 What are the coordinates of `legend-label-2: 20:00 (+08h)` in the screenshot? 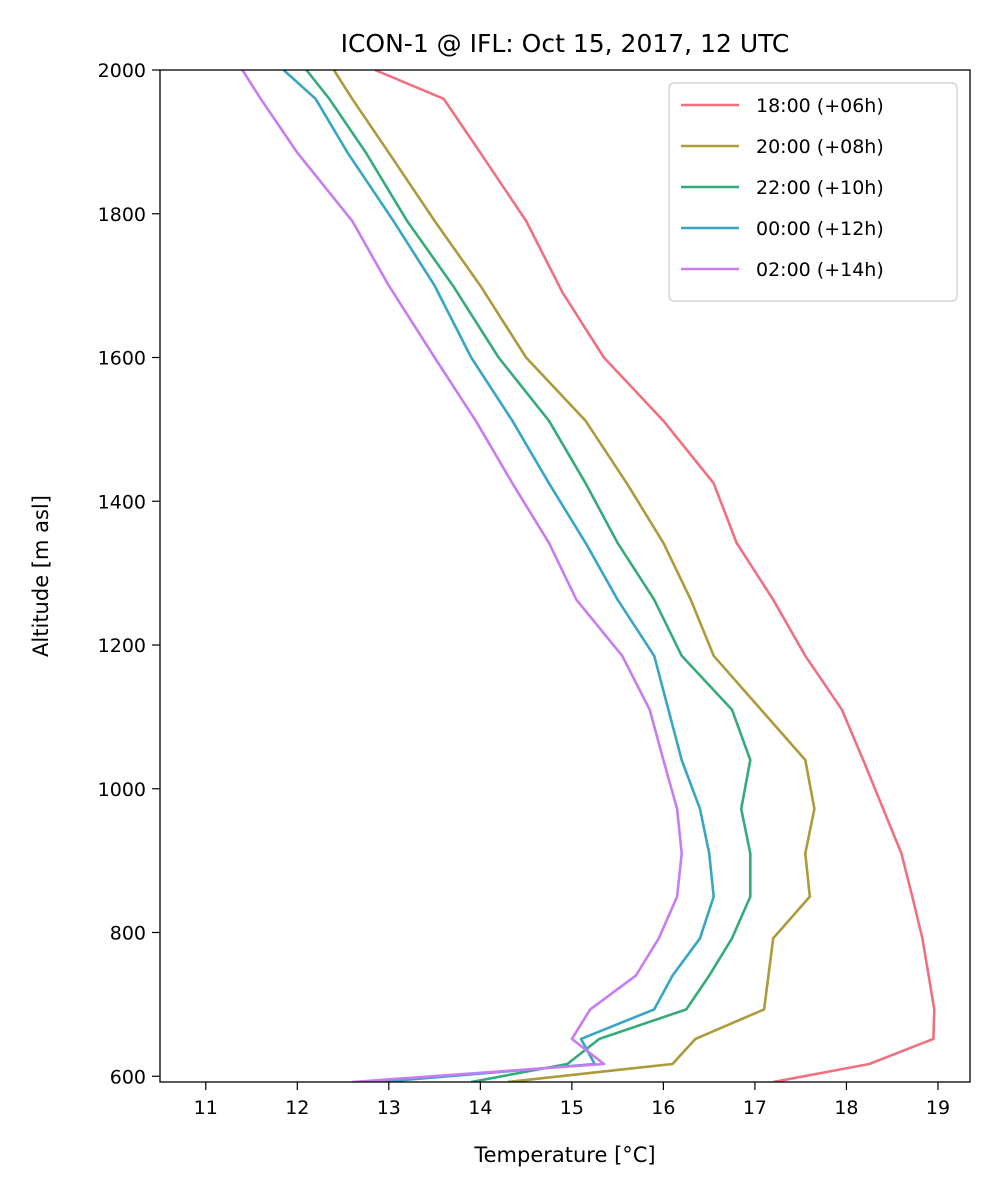 It's located at (820, 147).